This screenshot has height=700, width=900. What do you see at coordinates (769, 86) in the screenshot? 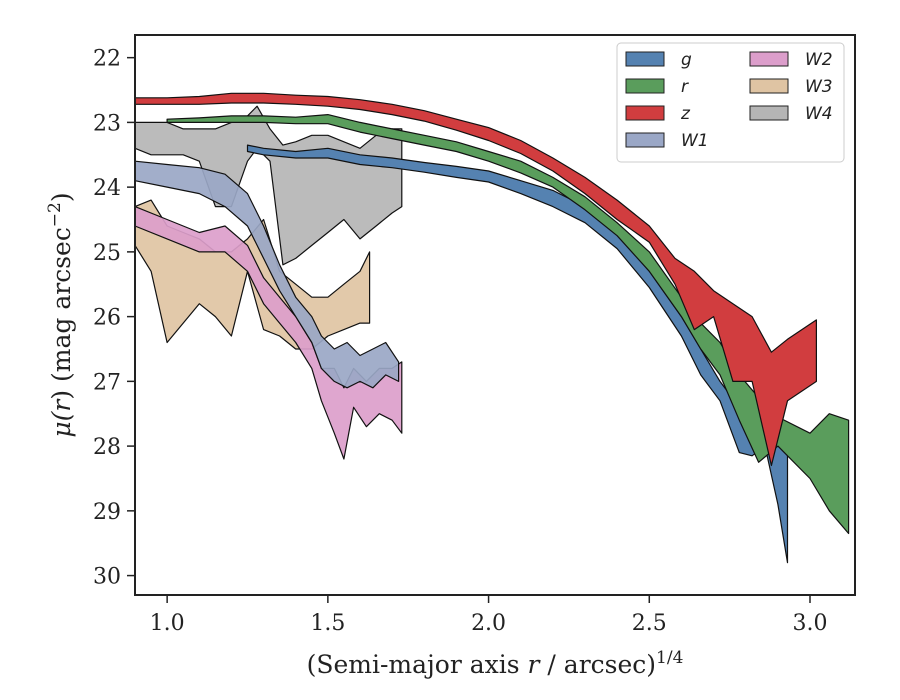
I see `legend-swatch-w3` at bounding box center [769, 86].